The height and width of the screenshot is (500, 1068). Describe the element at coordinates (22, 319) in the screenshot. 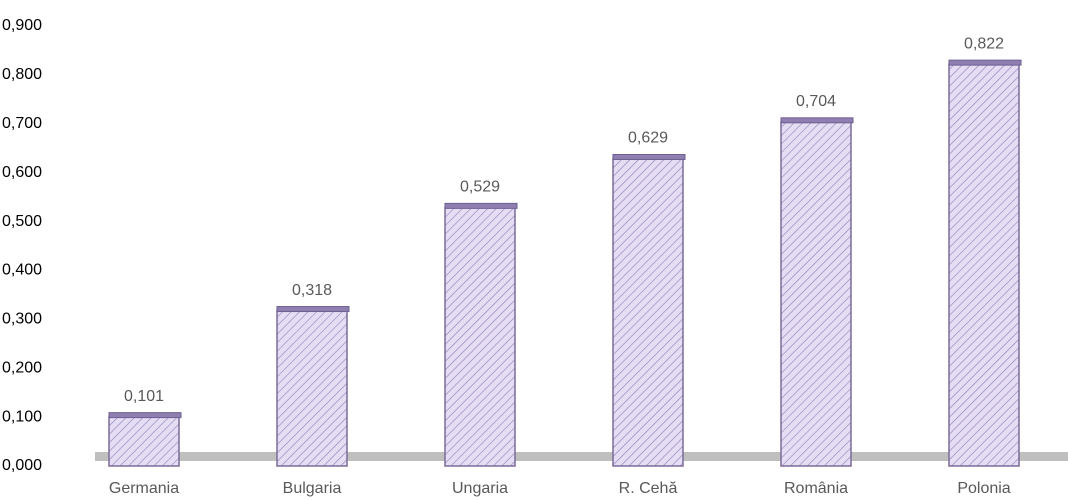

I see `y-tick-label: 0,300` at that location.